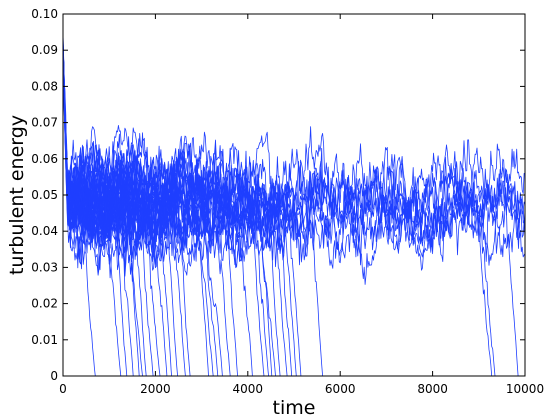 The height and width of the screenshot is (420, 548). Describe the element at coordinates (340, 389) in the screenshot. I see `x-tick-label: 6000` at that location.